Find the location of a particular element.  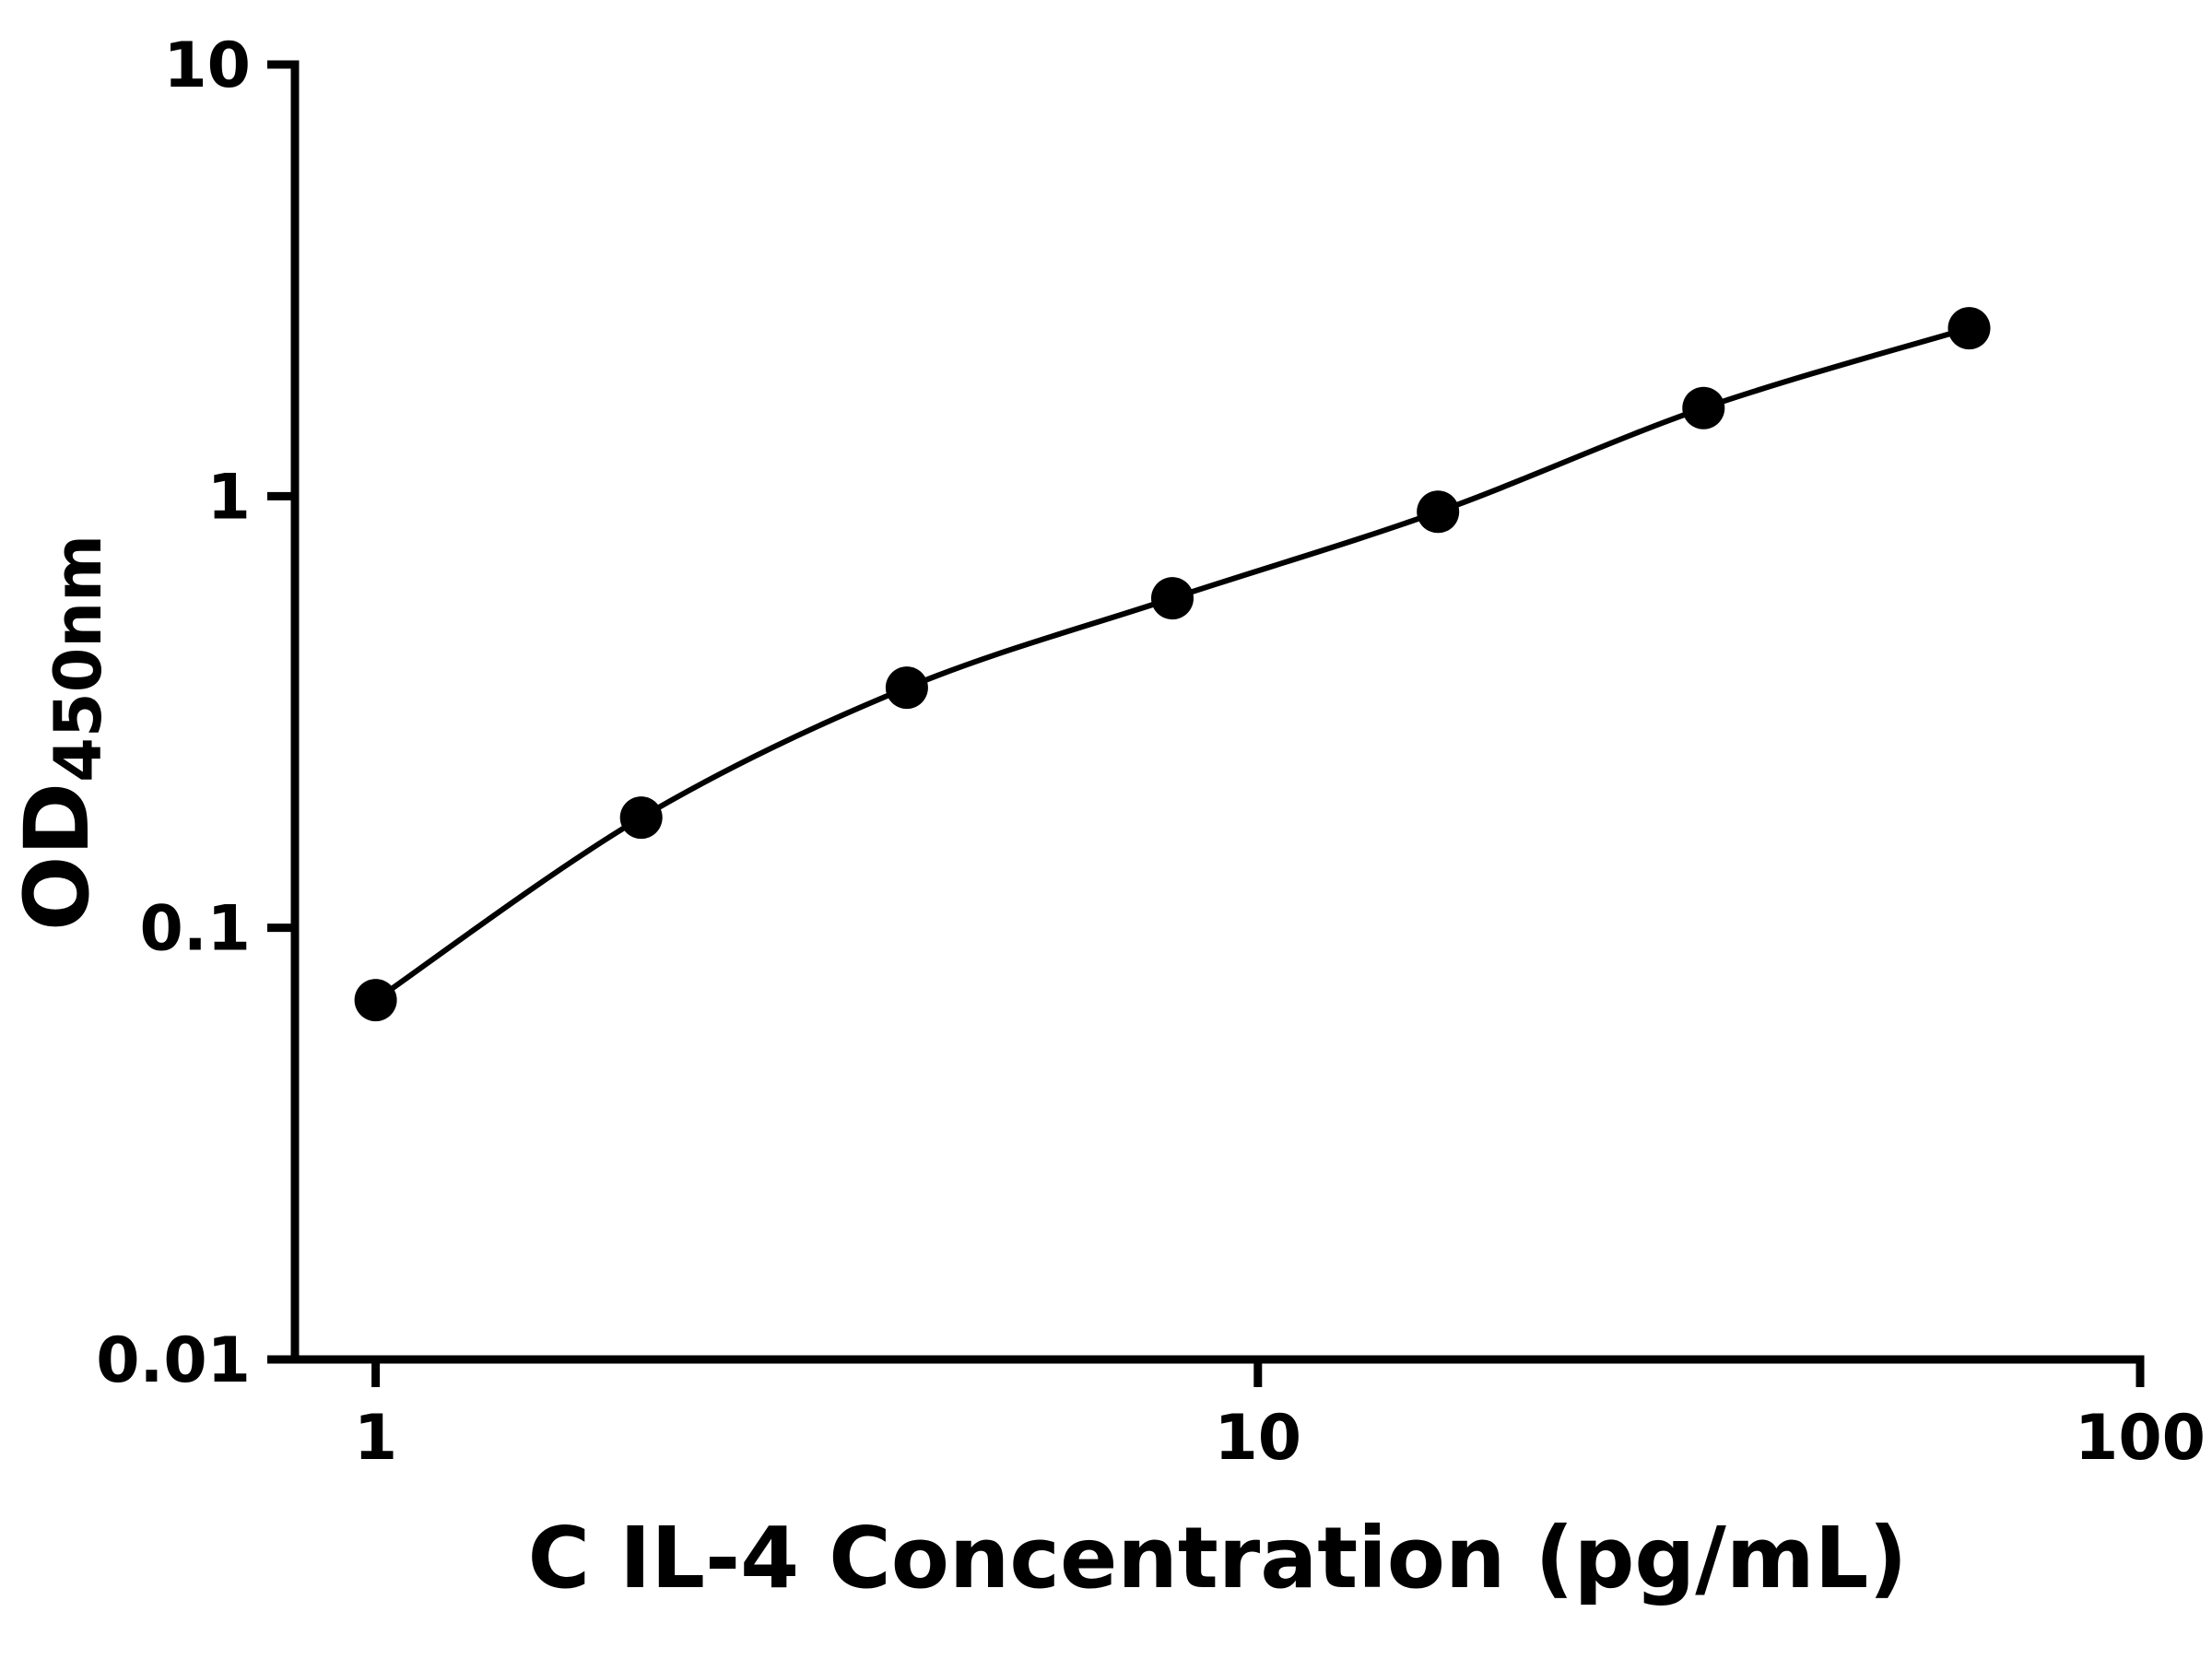

y-axis-tick-label: 0.1 is located at coordinates (195, 929).